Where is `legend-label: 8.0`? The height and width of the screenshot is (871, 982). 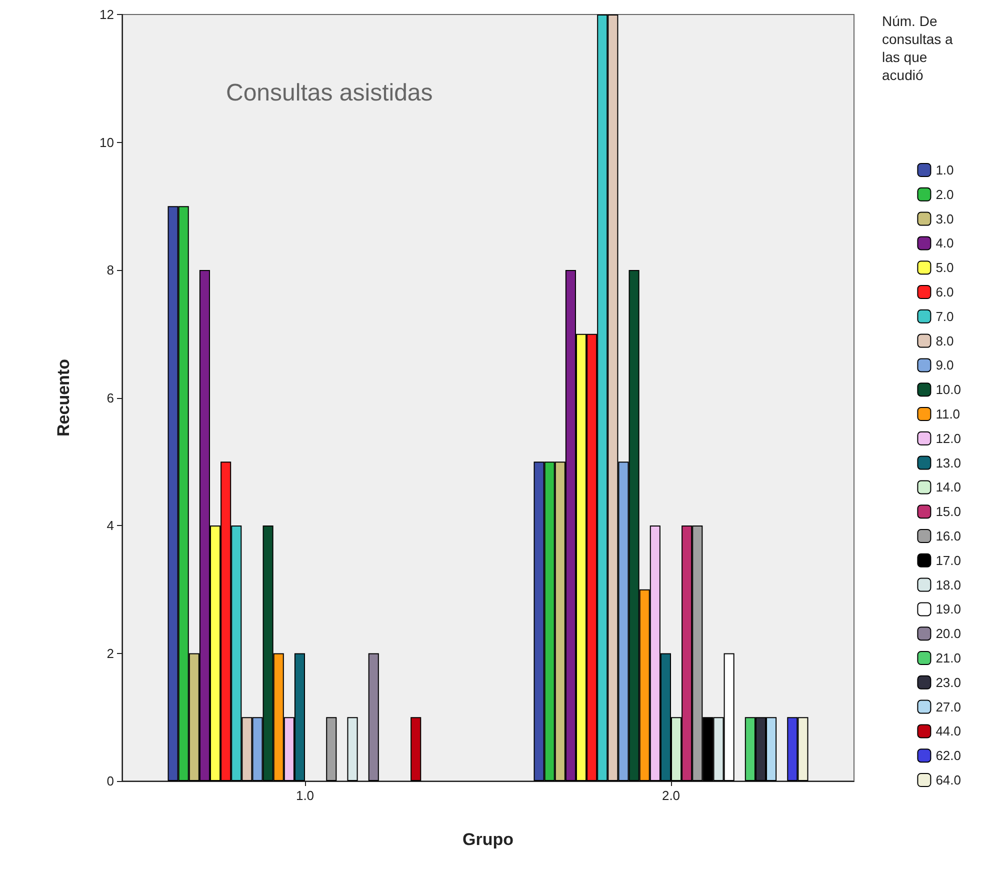 legend-label: 8.0 is located at coordinates (945, 340).